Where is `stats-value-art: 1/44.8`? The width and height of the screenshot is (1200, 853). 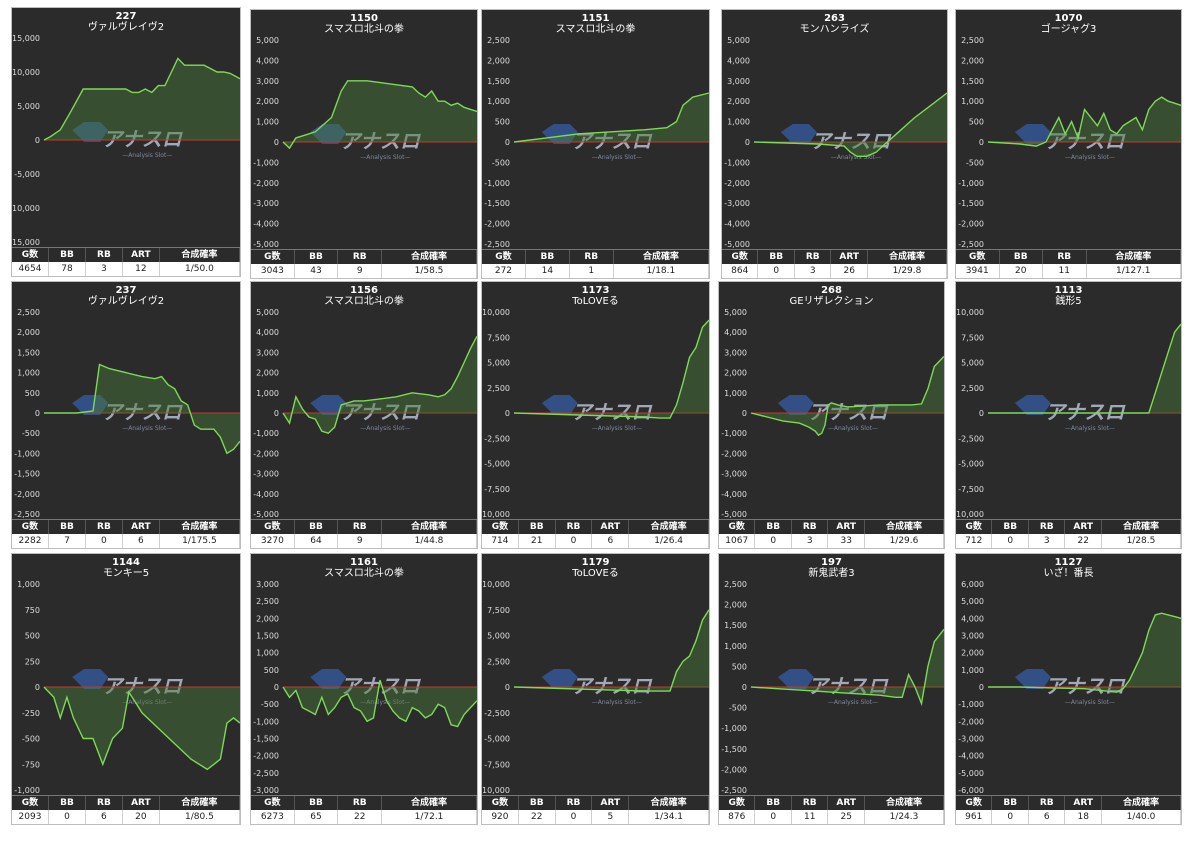
stats-value-art: 1/44.8 is located at coordinates (429, 541).